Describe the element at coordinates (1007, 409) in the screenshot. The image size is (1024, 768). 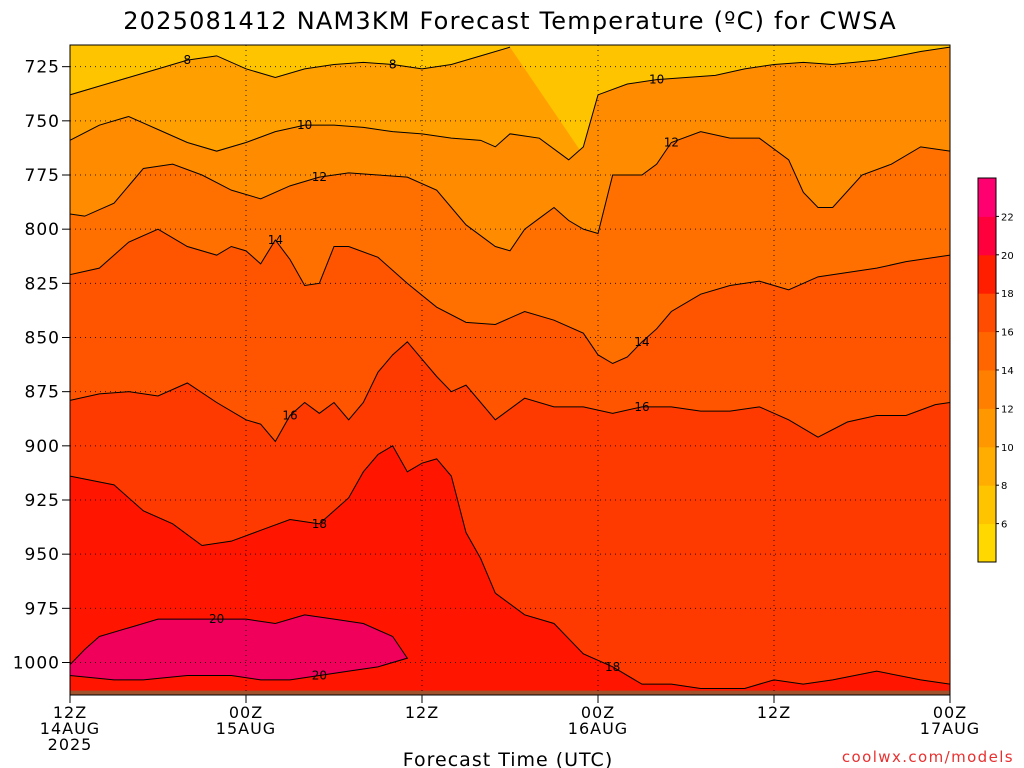
I see `colorbar-label: 12` at that location.